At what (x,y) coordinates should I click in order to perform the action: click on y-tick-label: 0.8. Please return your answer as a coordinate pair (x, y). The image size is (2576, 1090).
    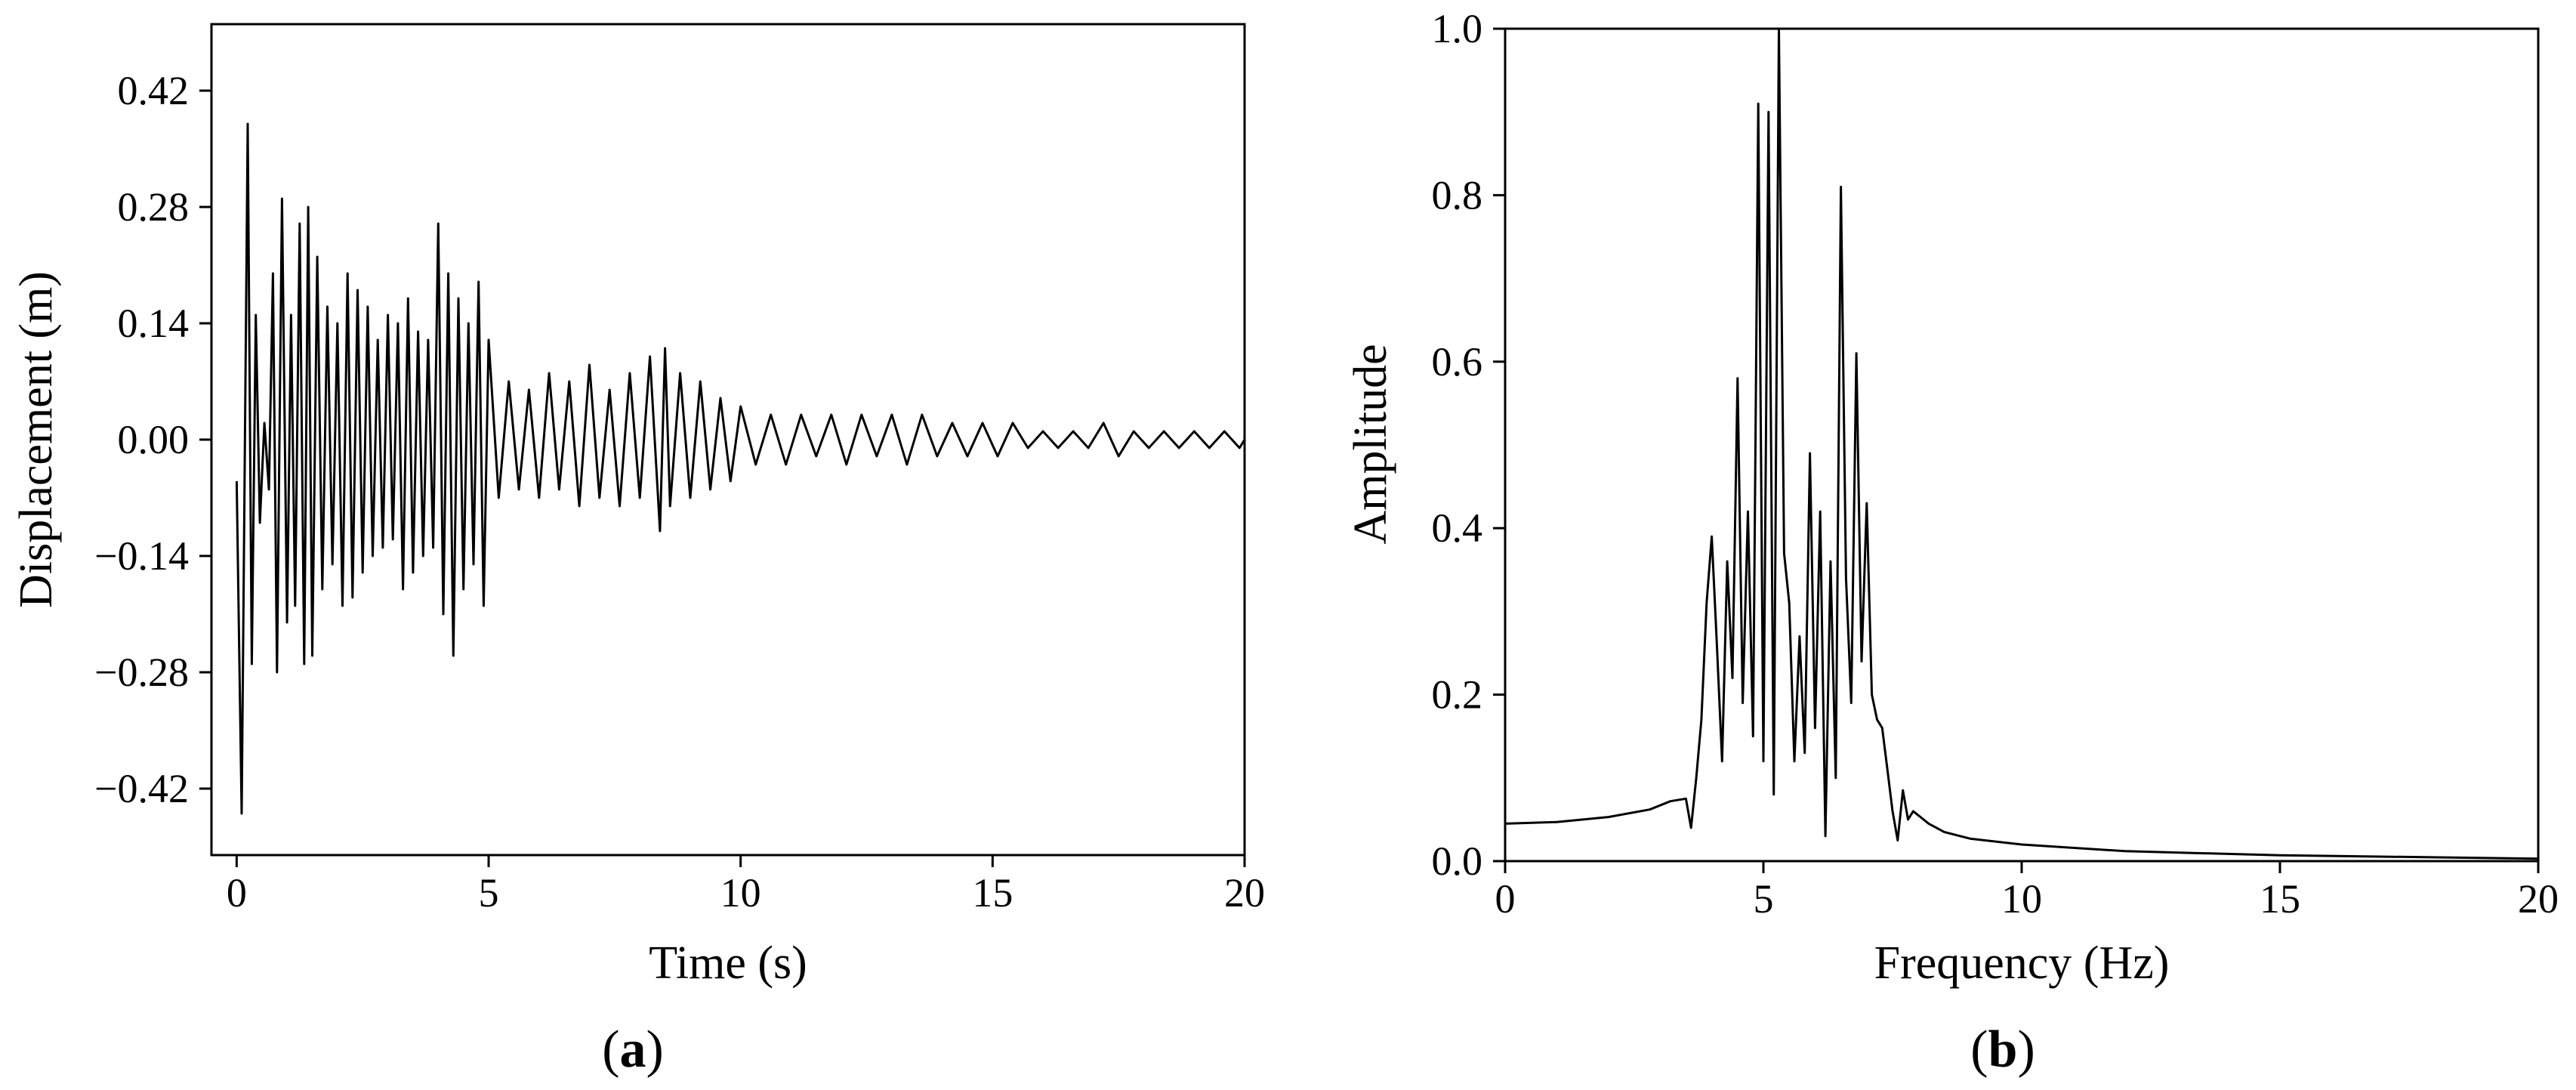
    Looking at the image, I should click on (1457, 195).